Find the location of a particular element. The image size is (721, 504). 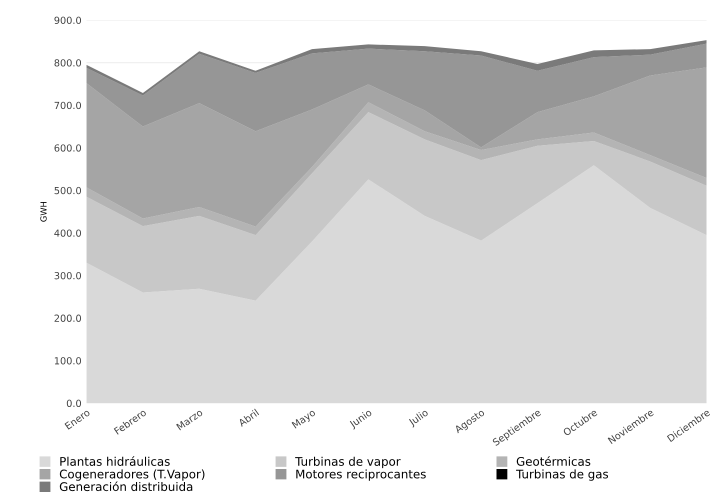

y-tick-label: 500.0 is located at coordinates (68, 190).